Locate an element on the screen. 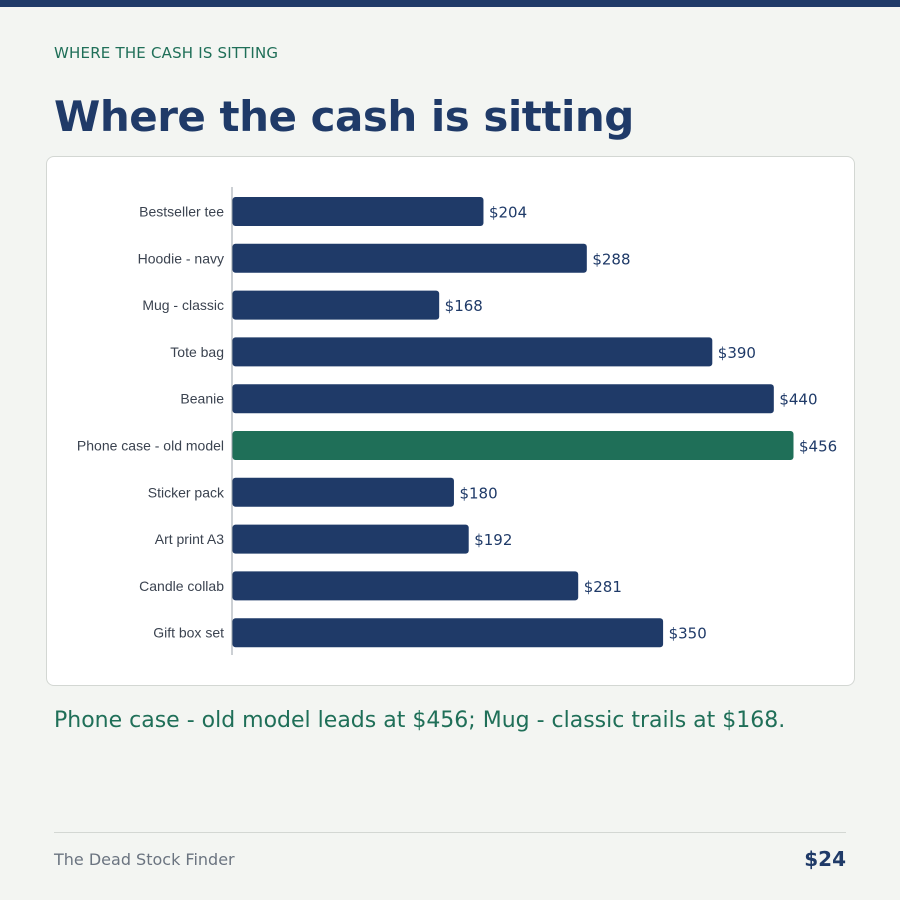 The image size is (900, 900). bar-hoodie-navy is located at coordinates (409, 258).